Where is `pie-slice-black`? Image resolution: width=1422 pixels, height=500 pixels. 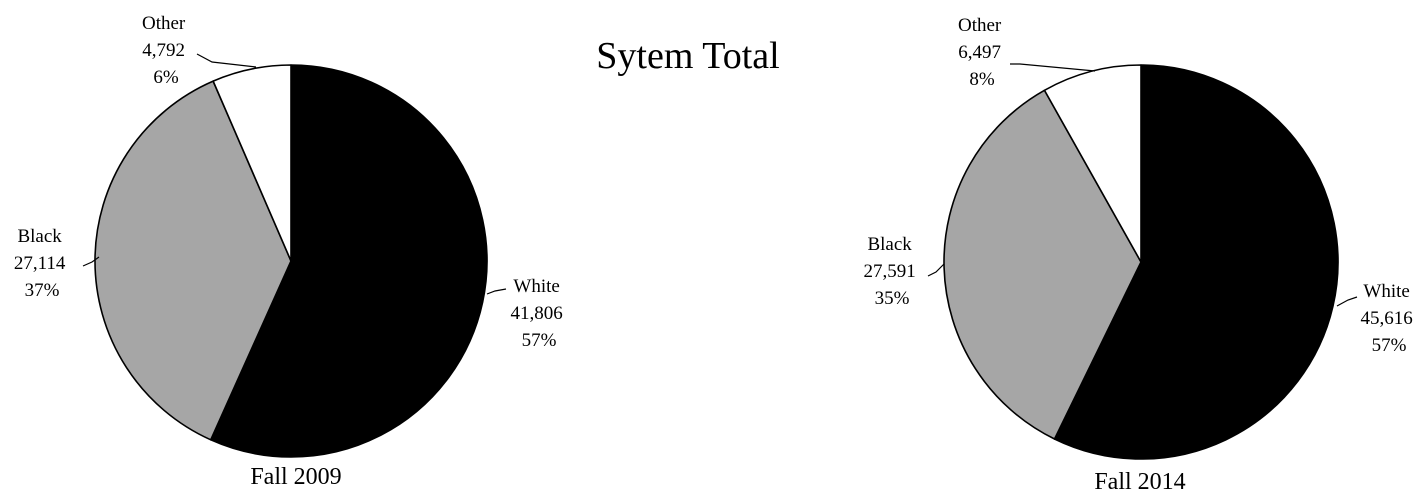 pie-slice-black is located at coordinates (1042, 264).